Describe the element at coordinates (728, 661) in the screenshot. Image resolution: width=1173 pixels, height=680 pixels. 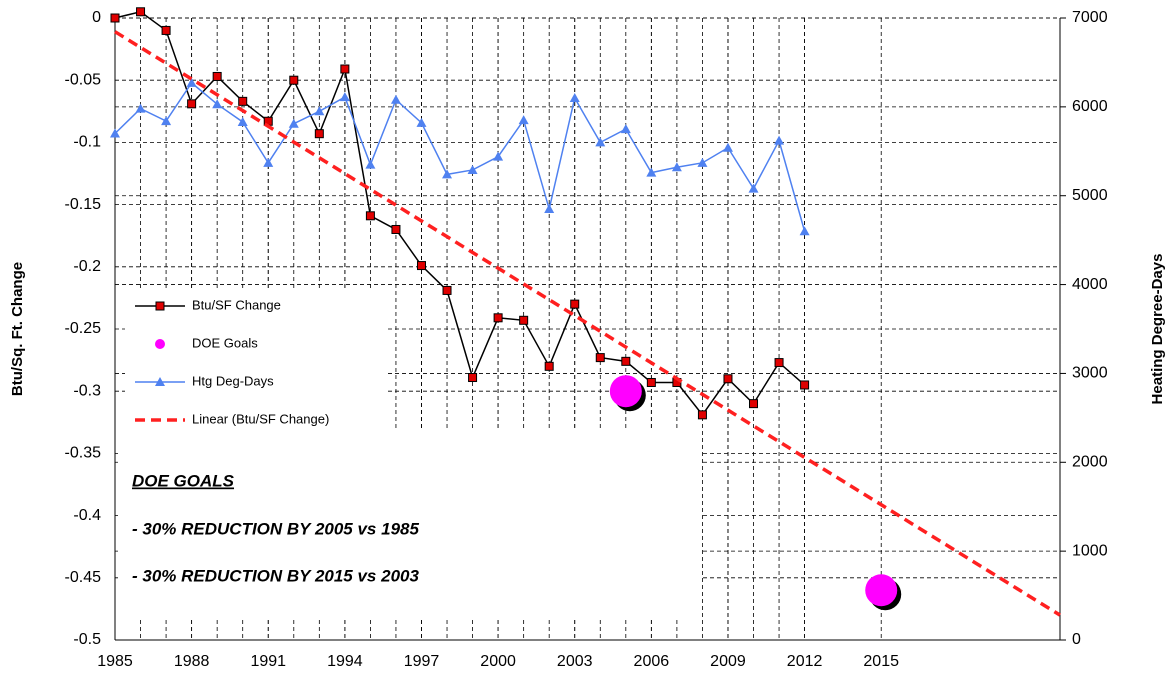
I see `x-tick-label: 2009` at that location.